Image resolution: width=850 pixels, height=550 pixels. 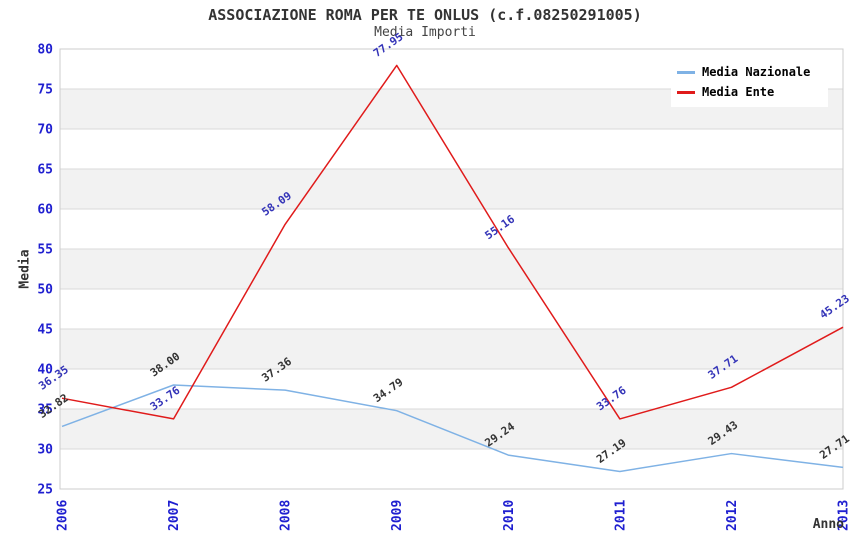 I want to click on legend-label-media-ente: Media Ente, so click(x=738, y=92).